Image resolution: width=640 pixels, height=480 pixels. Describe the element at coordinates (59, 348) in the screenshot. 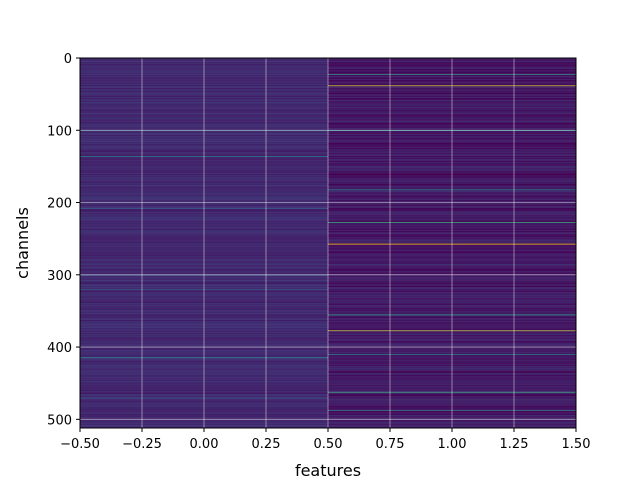

I see `y-tick-label: 400` at that location.